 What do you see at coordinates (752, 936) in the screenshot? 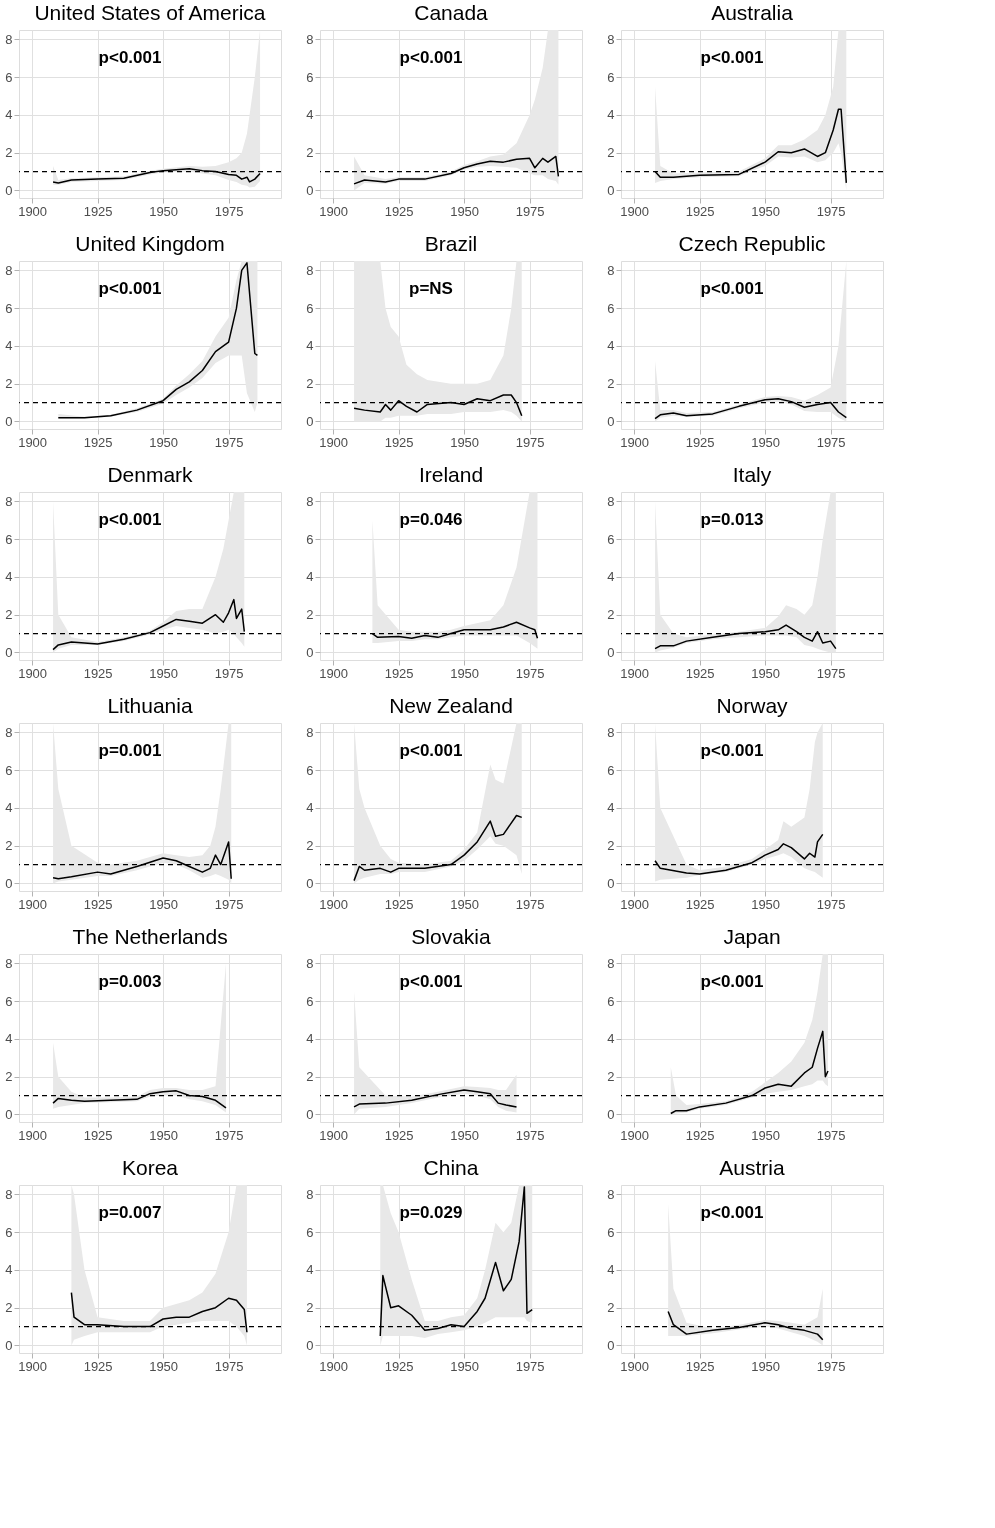
I see `chart-title: Japan` at bounding box center [752, 936].